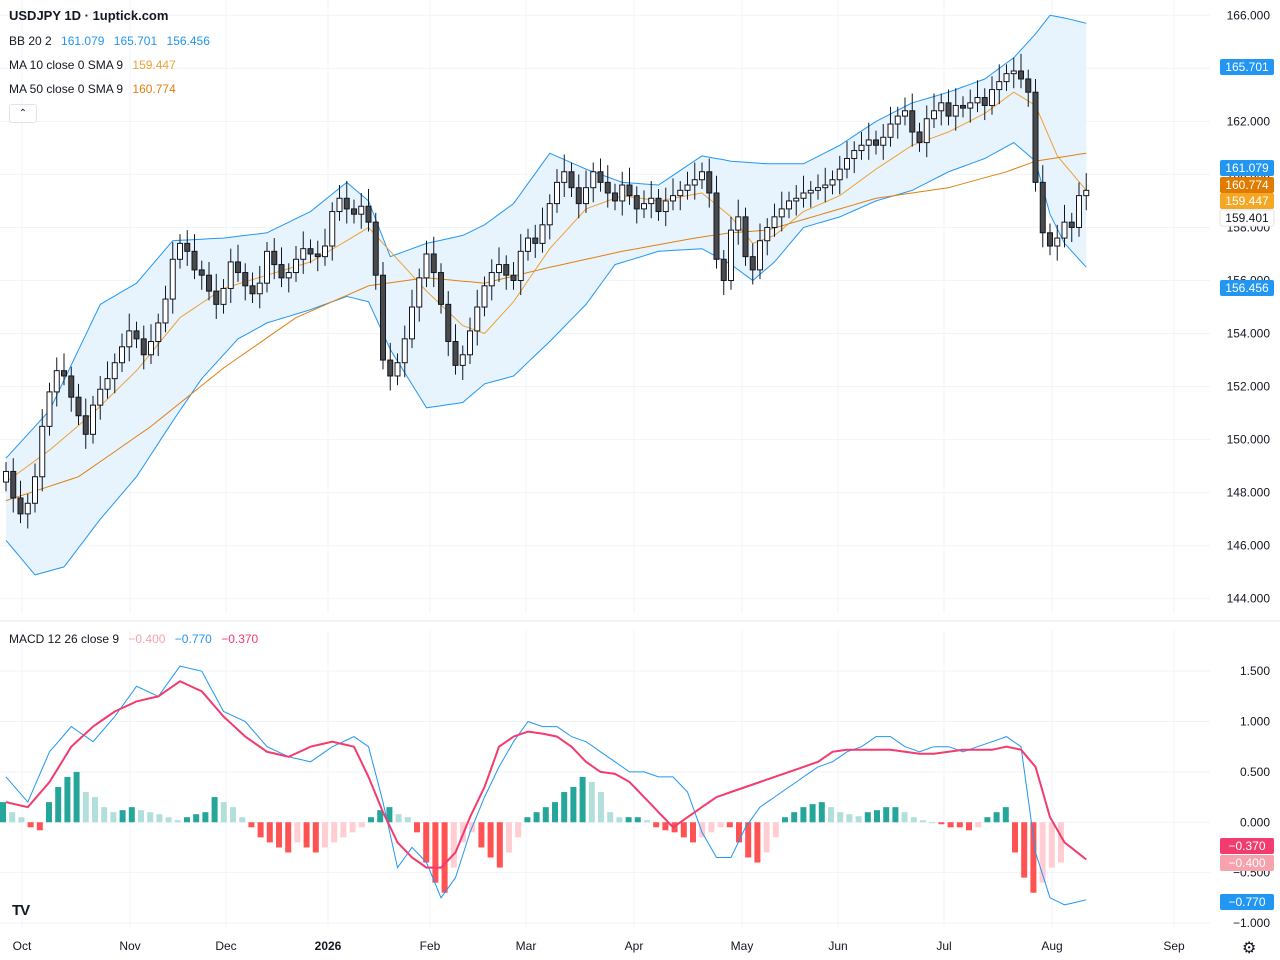  What do you see at coordinates (23, 113) in the screenshot?
I see `collapse-legend-button: ⌃` at bounding box center [23, 113].